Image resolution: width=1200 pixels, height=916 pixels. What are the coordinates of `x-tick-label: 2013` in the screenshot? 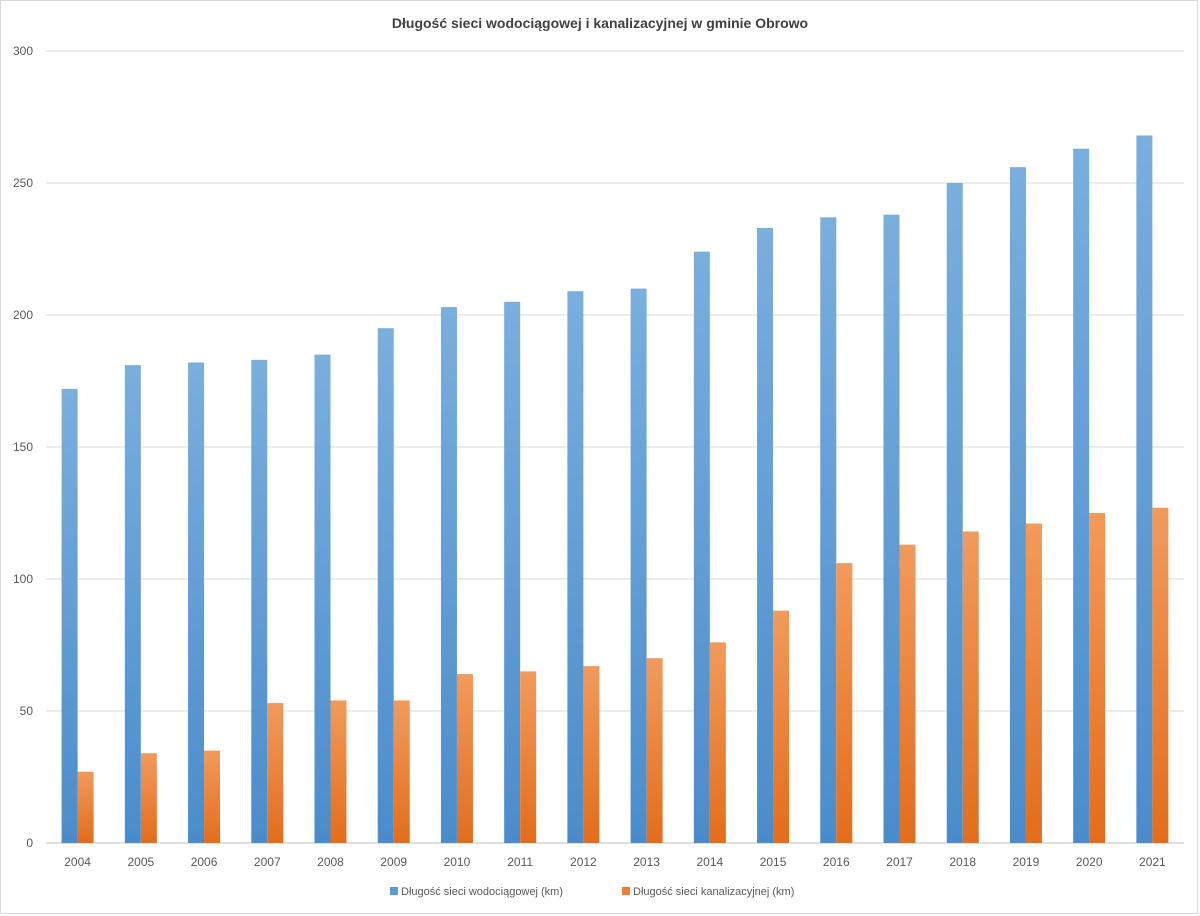 It's located at (646, 862).